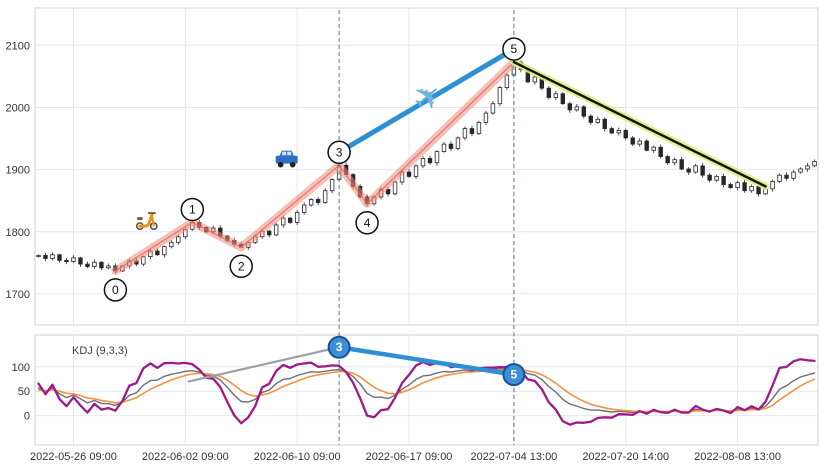 The width and height of the screenshot is (825, 471). What do you see at coordinates (356, 361) in the screenshot?
I see `kdj-overlays: 35` at bounding box center [356, 361].